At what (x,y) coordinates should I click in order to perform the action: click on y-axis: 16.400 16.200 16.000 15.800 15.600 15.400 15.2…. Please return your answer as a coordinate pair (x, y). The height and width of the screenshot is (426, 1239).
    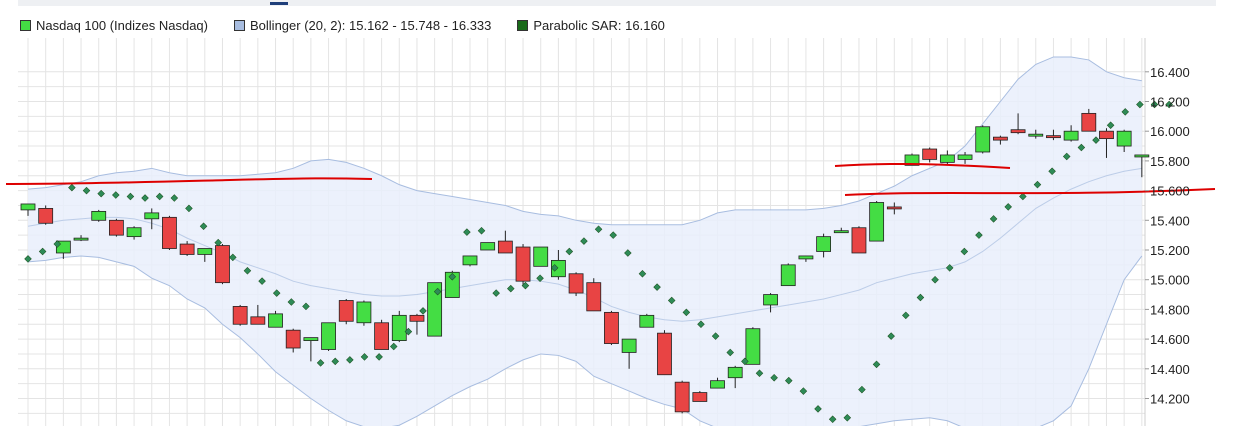
    Looking at the image, I should click on (1167, 236).